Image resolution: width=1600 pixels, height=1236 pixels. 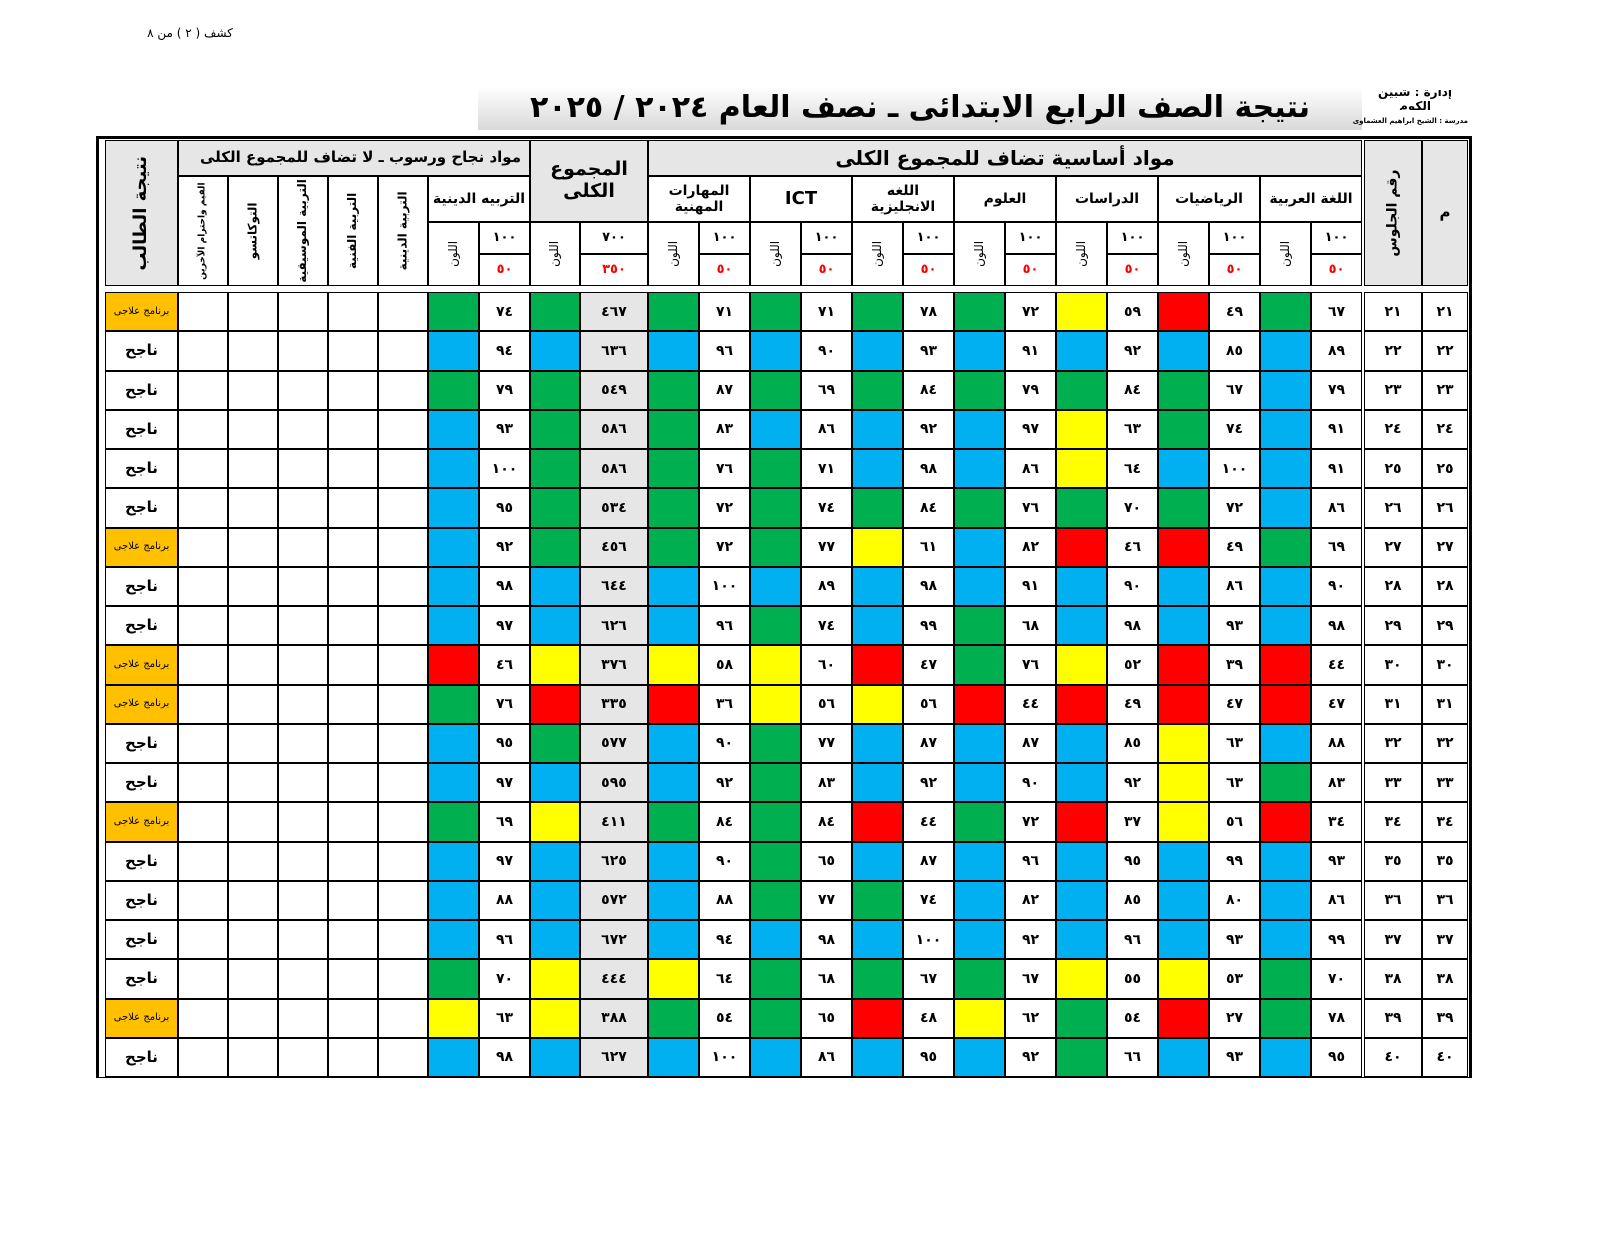 What do you see at coordinates (826, 429) in the screenshot?
I see `score: ٨٦` at bounding box center [826, 429].